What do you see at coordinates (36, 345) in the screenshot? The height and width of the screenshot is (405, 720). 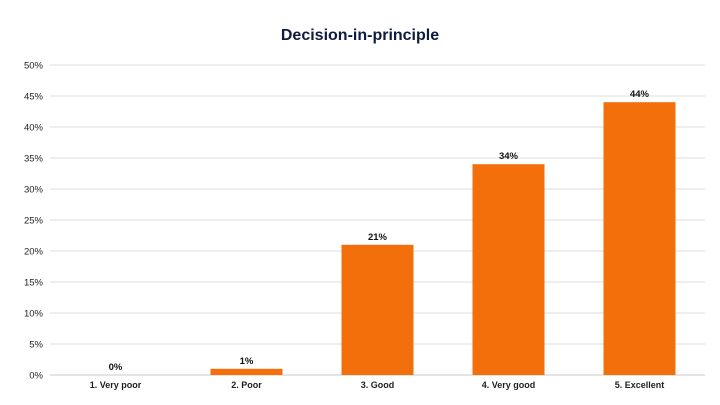 I see `y-tick-label: 5%` at bounding box center [36, 345].